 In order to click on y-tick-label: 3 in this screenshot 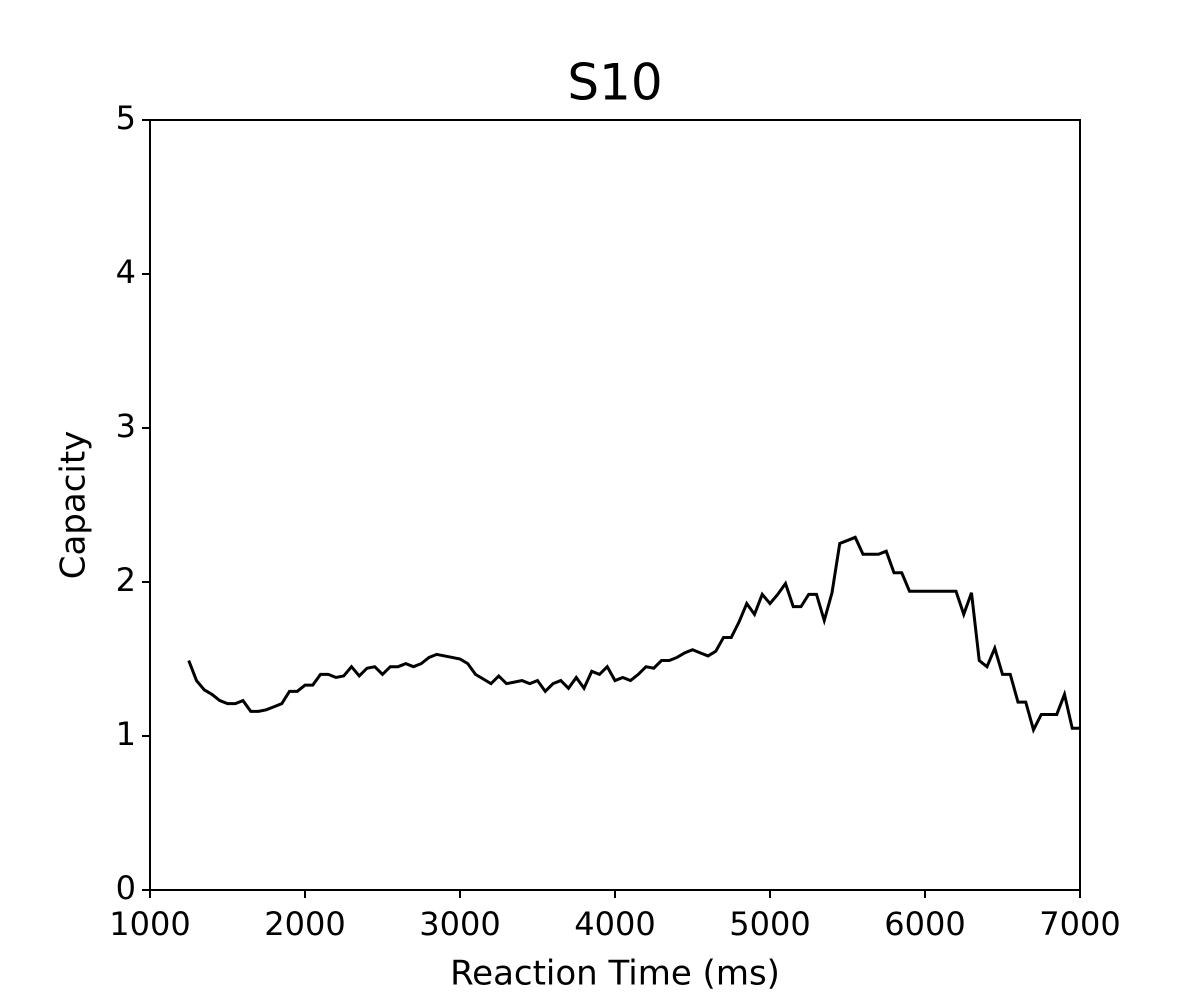, I will do `click(126, 426)`.